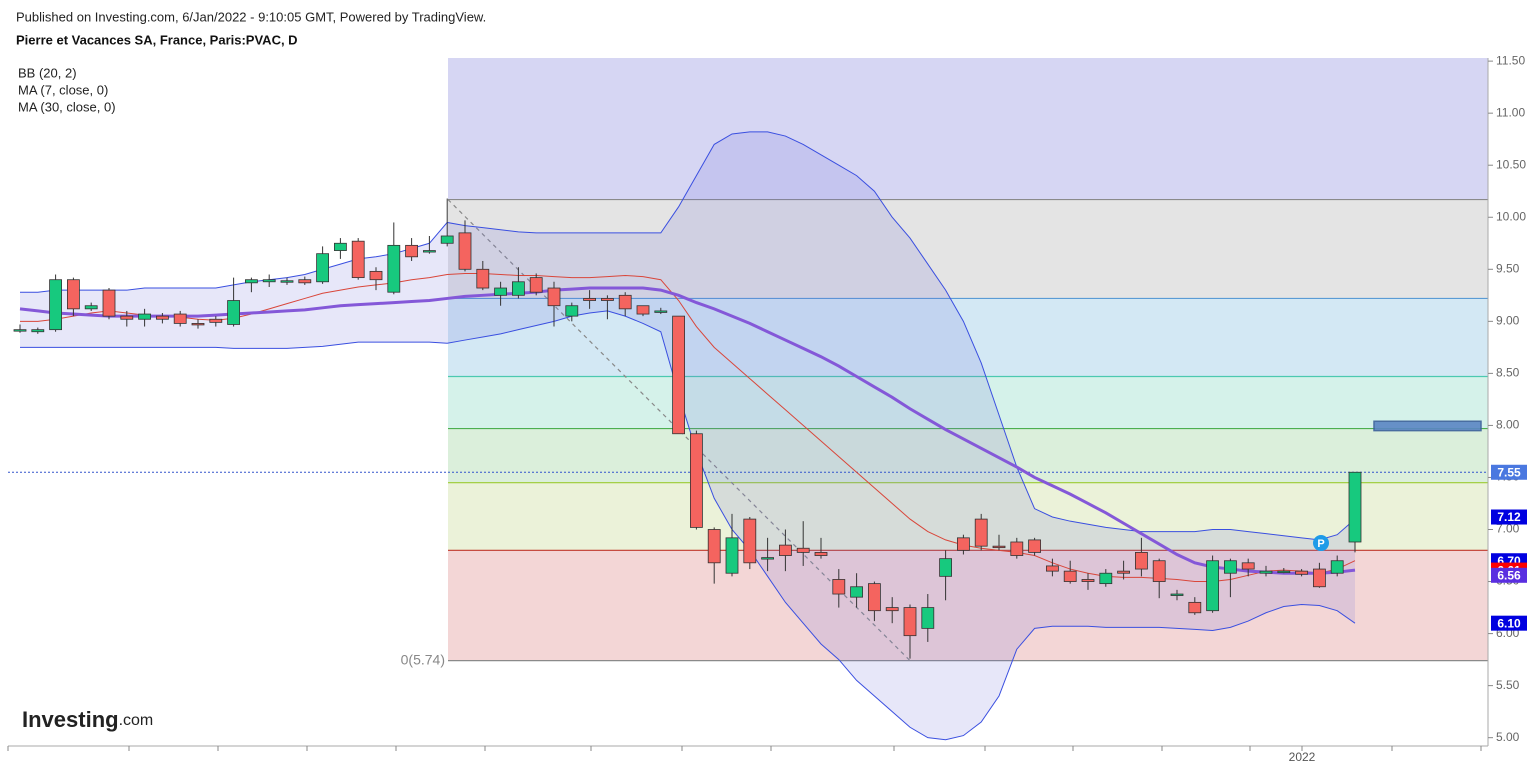  Describe the element at coordinates (1302, 757) in the screenshot. I see `x-tick-label: 2022` at that location.